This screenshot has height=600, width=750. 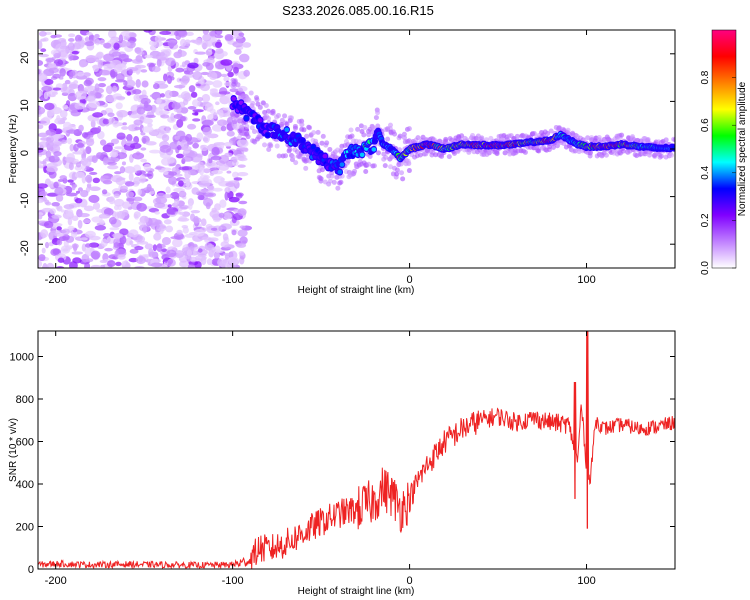 I want to click on colorbar-ticks: 0.0 0.2 0.4 0.6 0.8, so click(x=718, y=172).